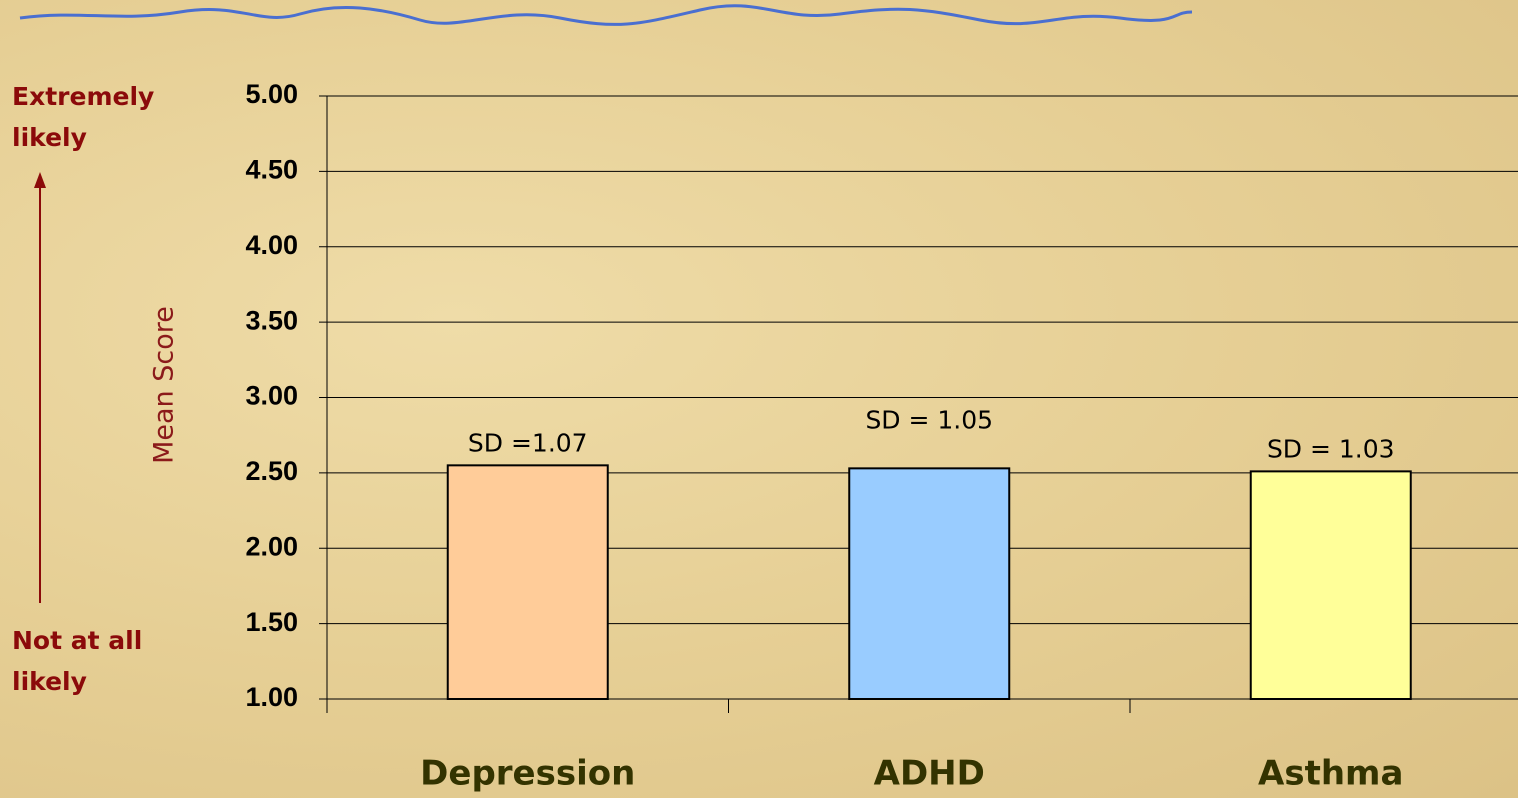 The height and width of the screenshot is (798, 1518). What do you see at coordinates (606, 15) in the screenshot?
I see `decorative-wave` at bounding box center [606, 15].